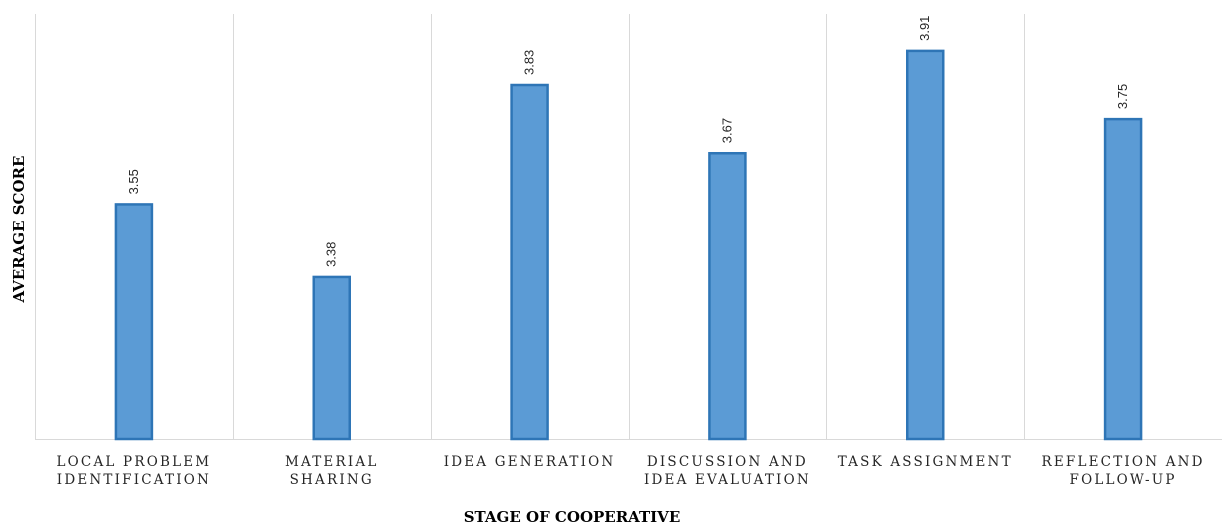  What do you see at coordinates (726, 130) in the screenshot?
I see `data-label: 3.67` at bounding box center [726, 130].